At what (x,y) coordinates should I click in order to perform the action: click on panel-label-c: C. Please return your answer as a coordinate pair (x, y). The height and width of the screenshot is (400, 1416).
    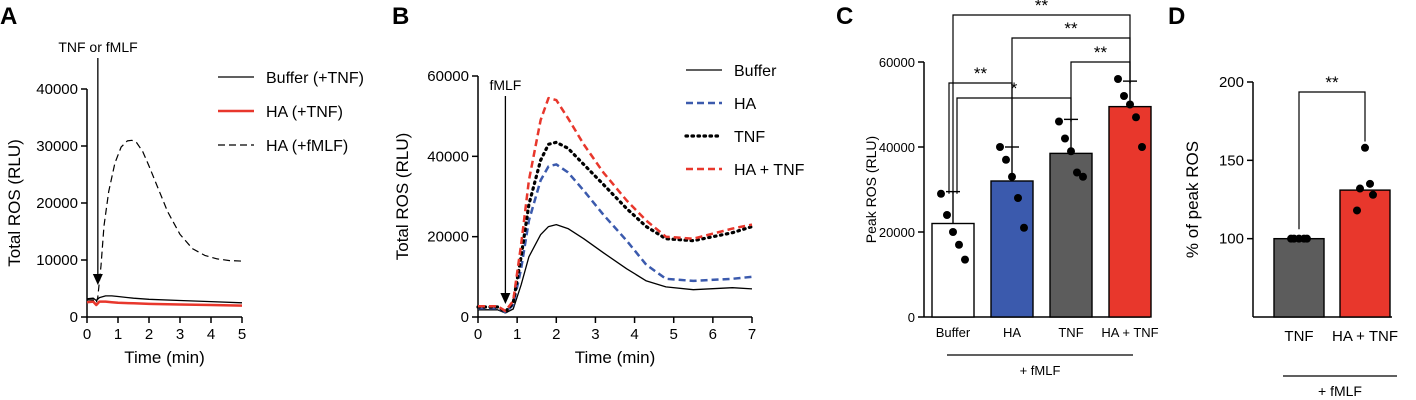
    Looking at the image, I should click on (844, 16).